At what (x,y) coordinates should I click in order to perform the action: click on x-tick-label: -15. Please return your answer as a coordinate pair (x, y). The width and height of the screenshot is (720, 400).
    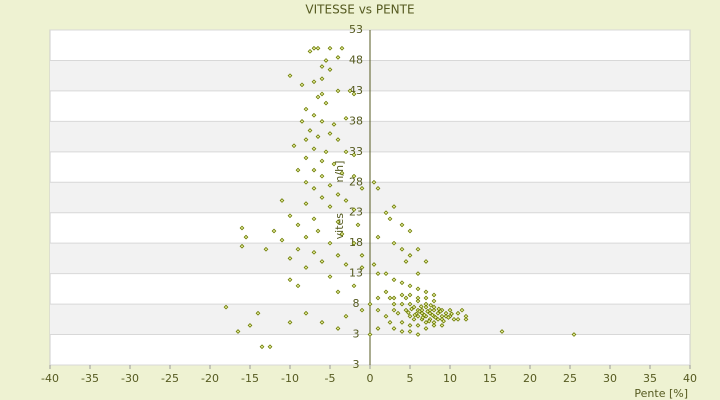
    Looking at the image, I should click on (250, 378).